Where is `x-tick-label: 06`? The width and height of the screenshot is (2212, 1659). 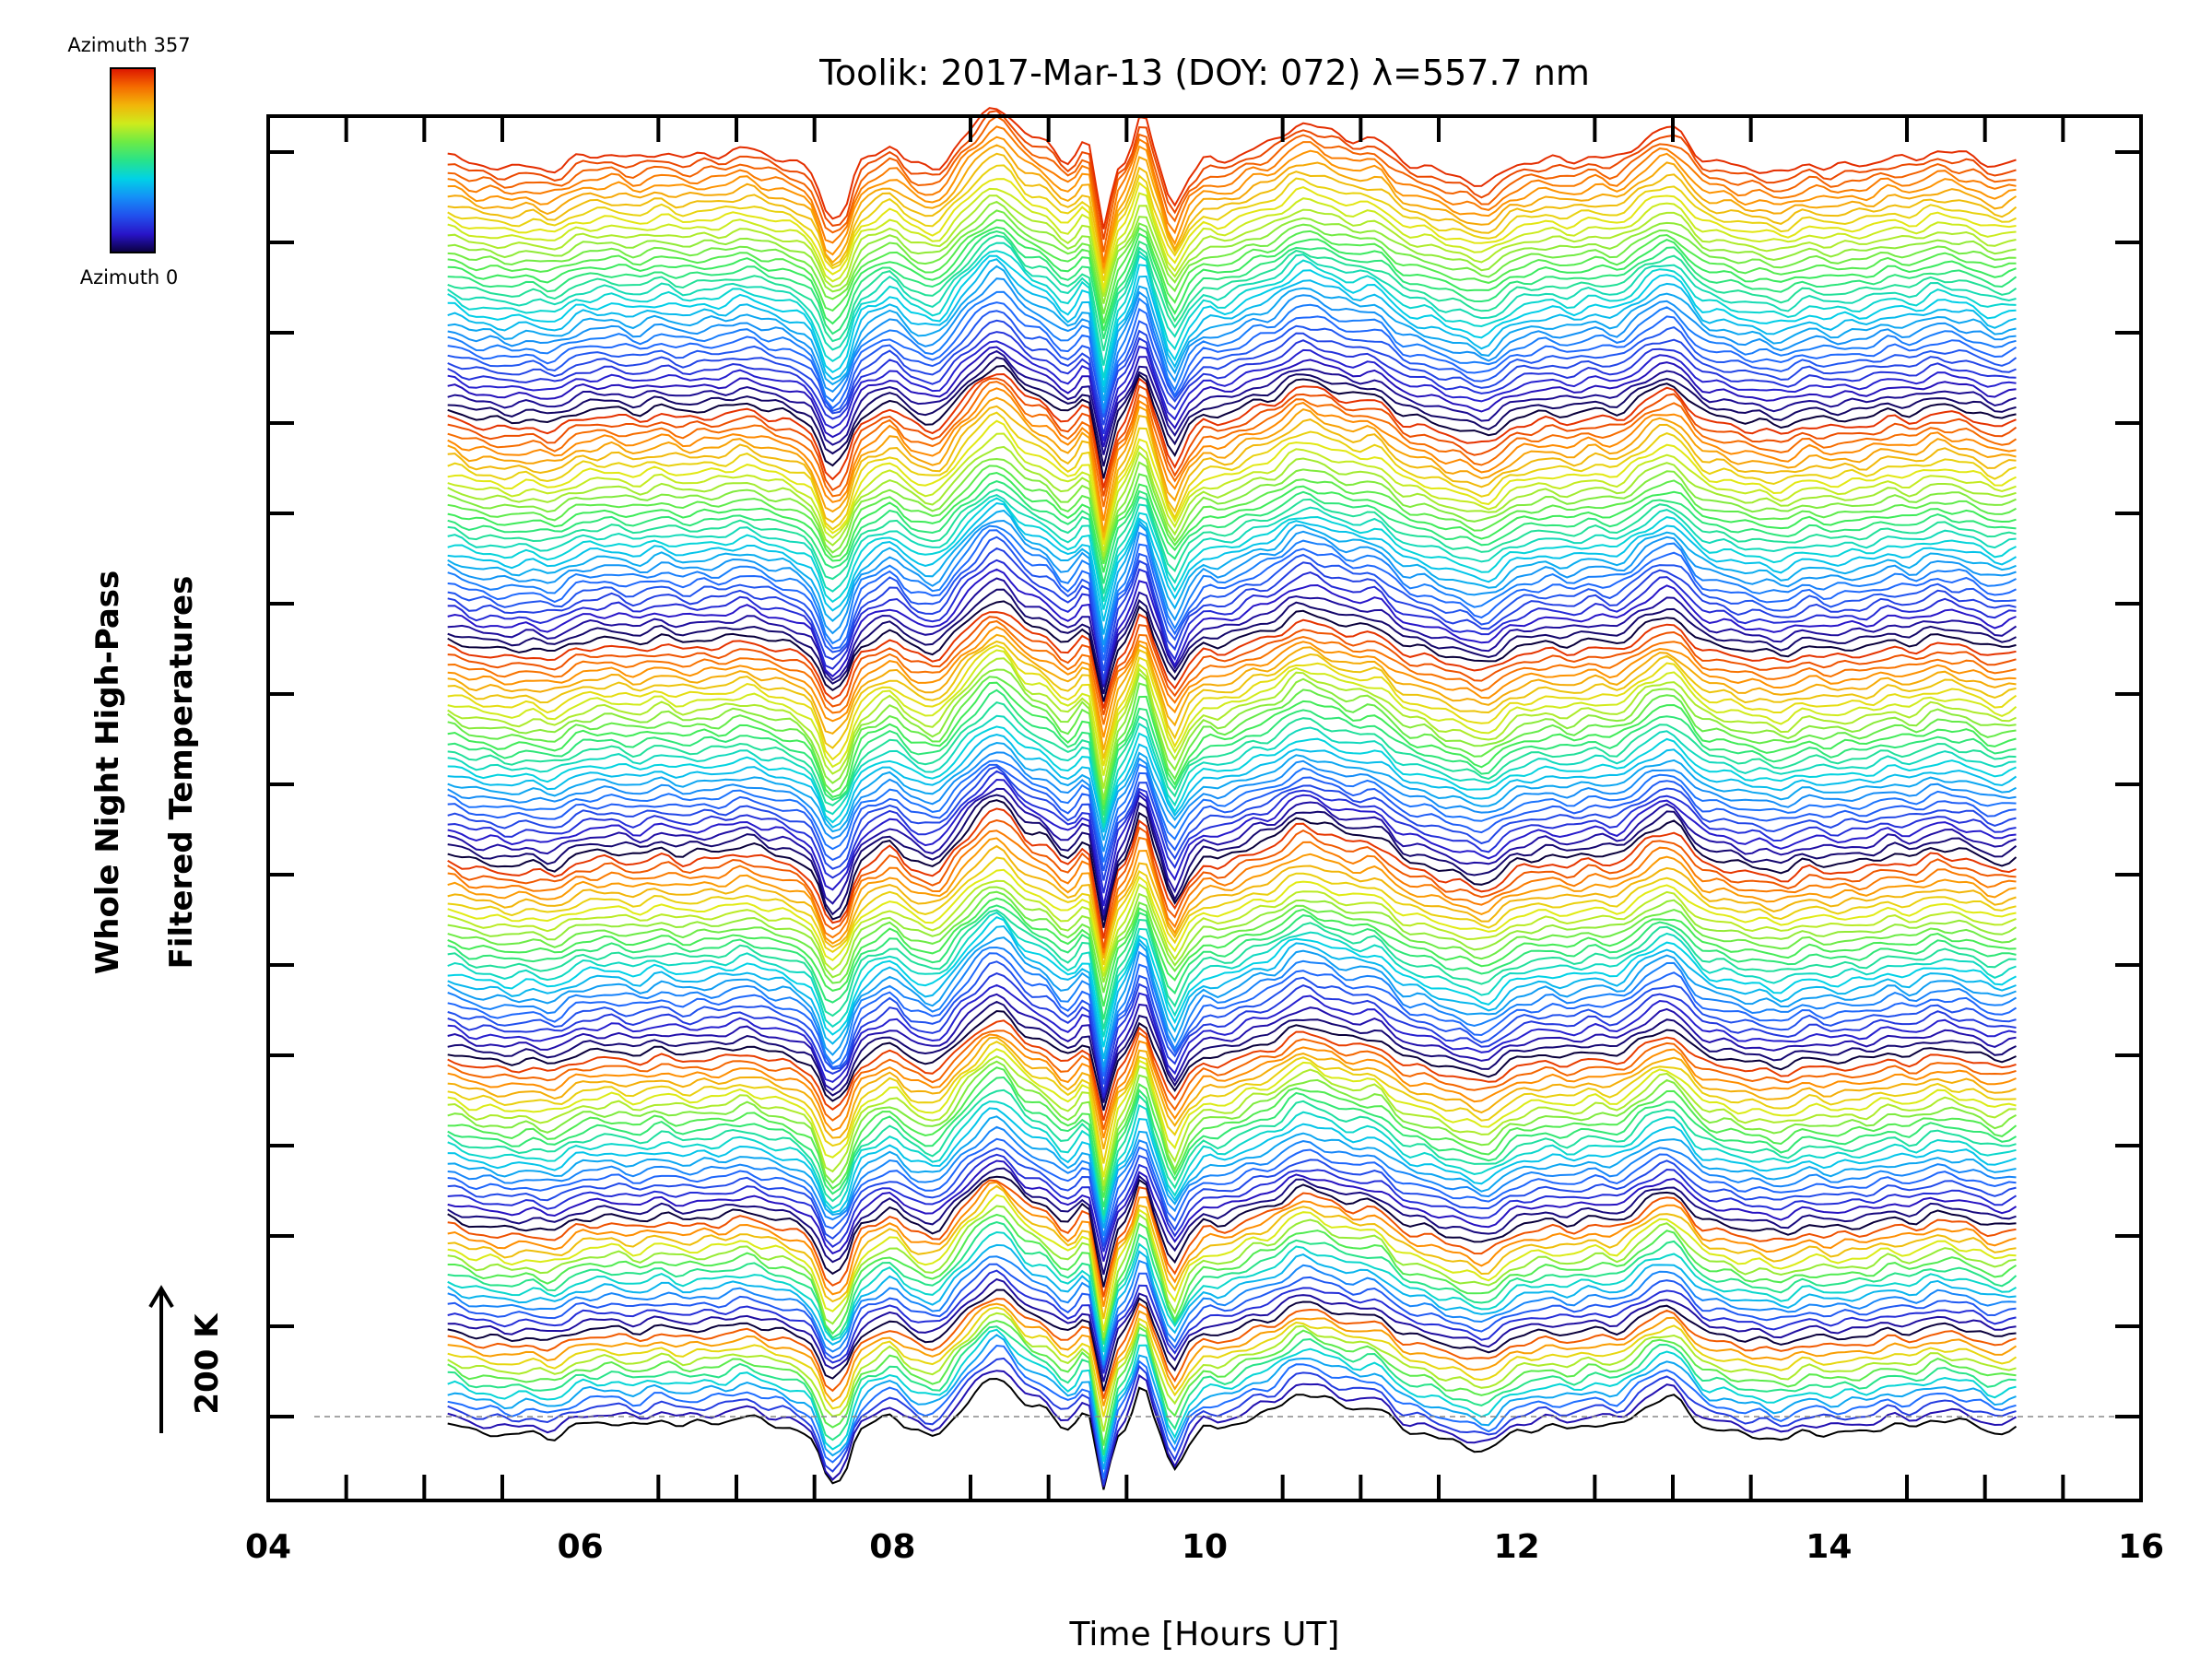 x-tick-label: 06 is located at coordinates (581, 1547).